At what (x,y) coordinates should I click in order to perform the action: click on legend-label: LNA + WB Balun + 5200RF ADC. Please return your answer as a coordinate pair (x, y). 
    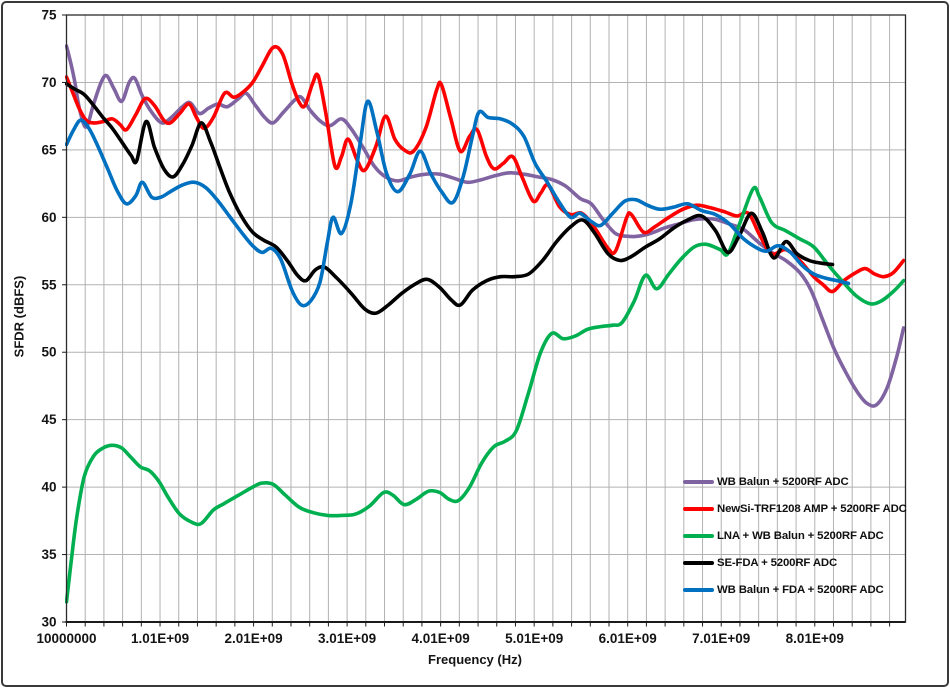
    Looking at the image, I should click on (800, 535).